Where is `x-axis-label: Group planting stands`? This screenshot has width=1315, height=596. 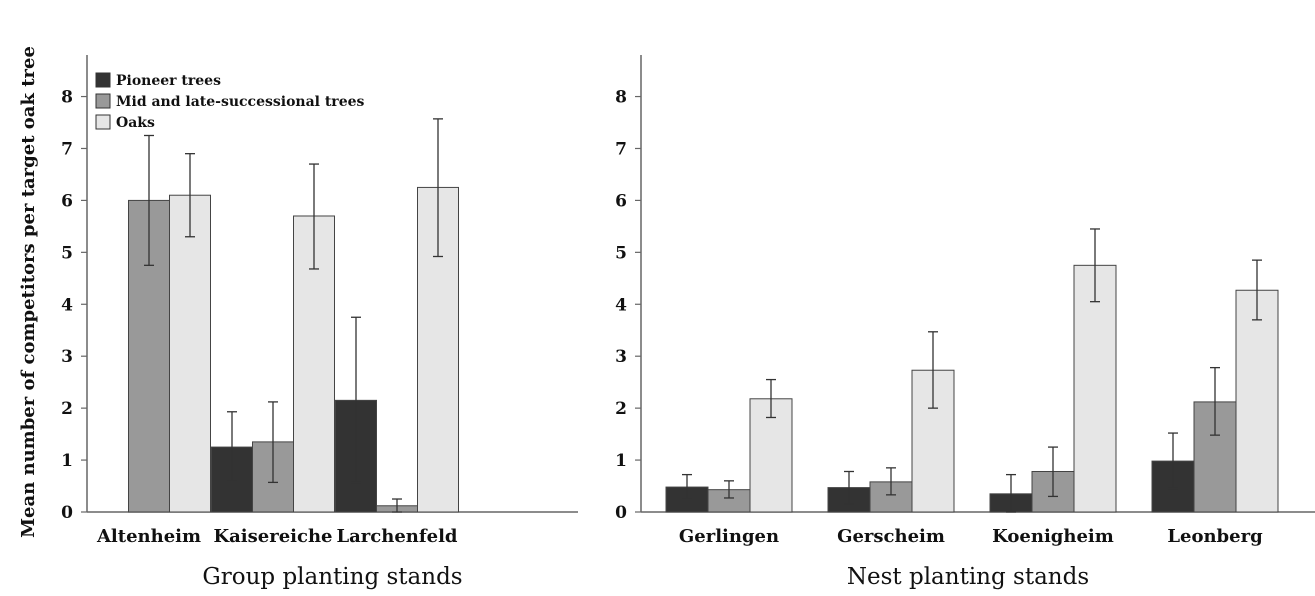
x-axis-label: Group planting stands is located at coordinates (332, 577).